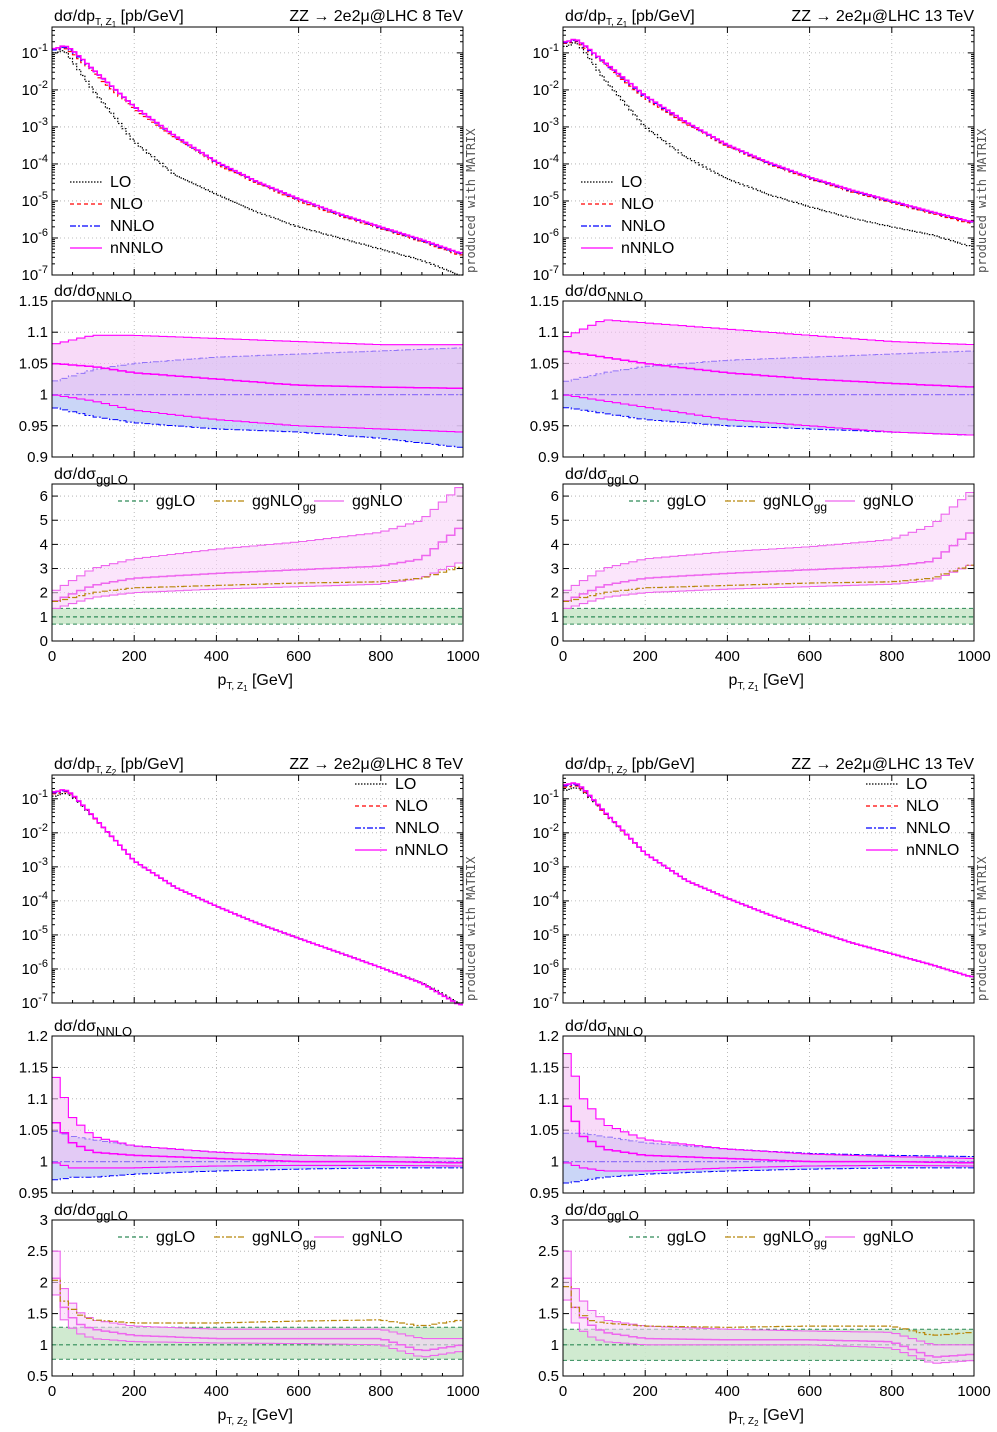 This screenshot has height=1432, width=997. I want to click on y-tick-label: 0.9, so click(37, 457).